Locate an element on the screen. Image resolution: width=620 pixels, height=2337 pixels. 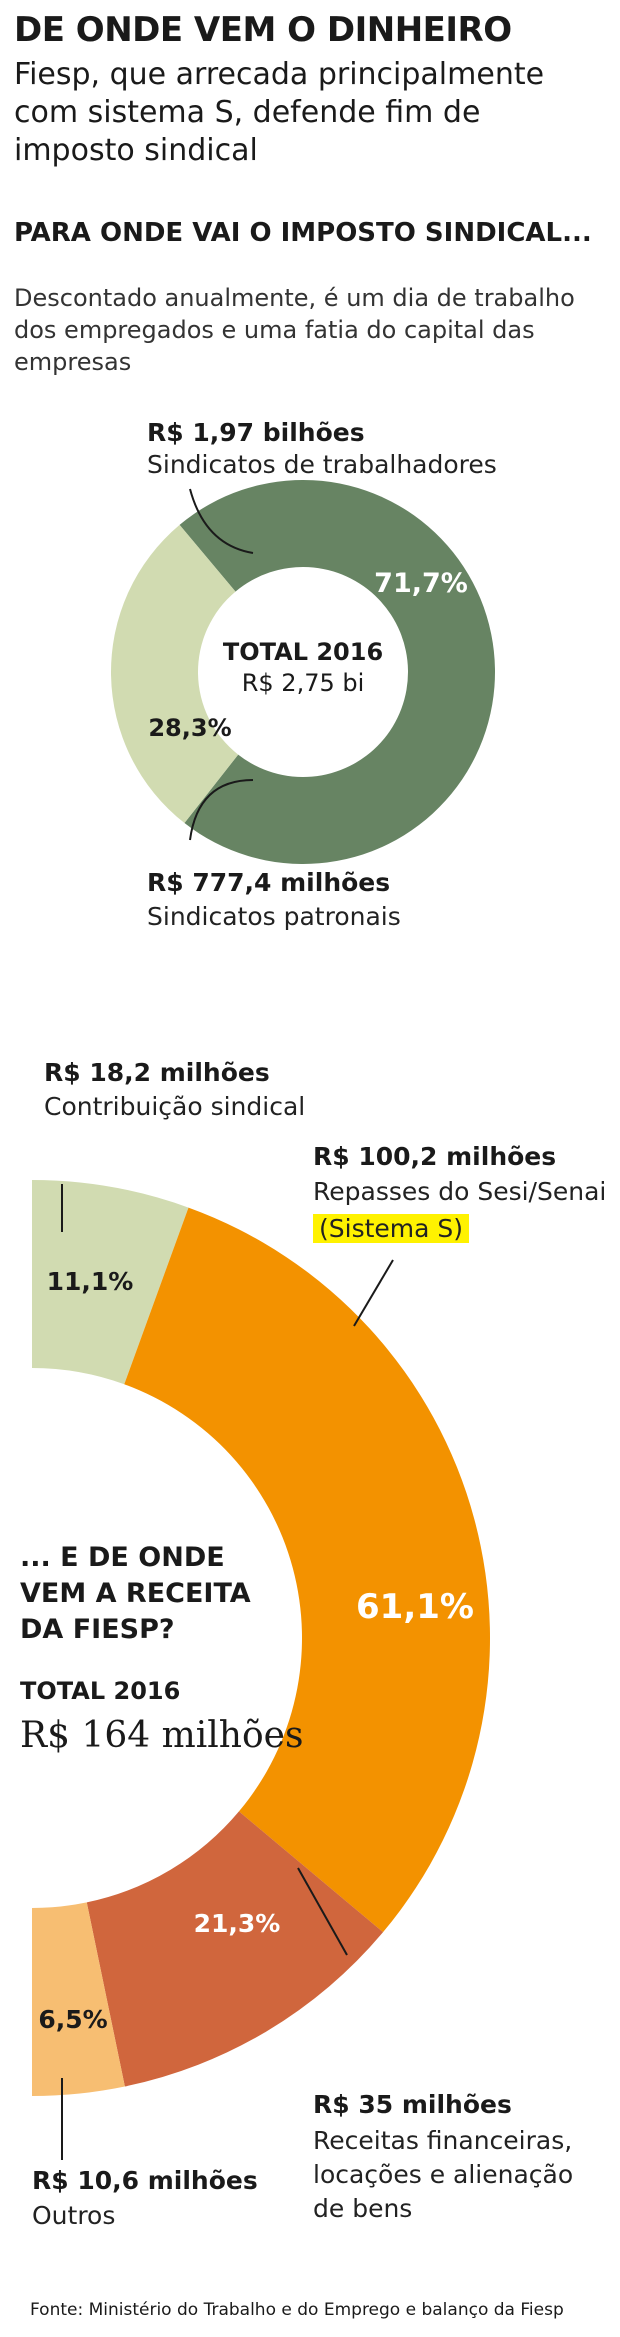
pct-trabalhadores: 71,7% is located at coordinates (421, 583).